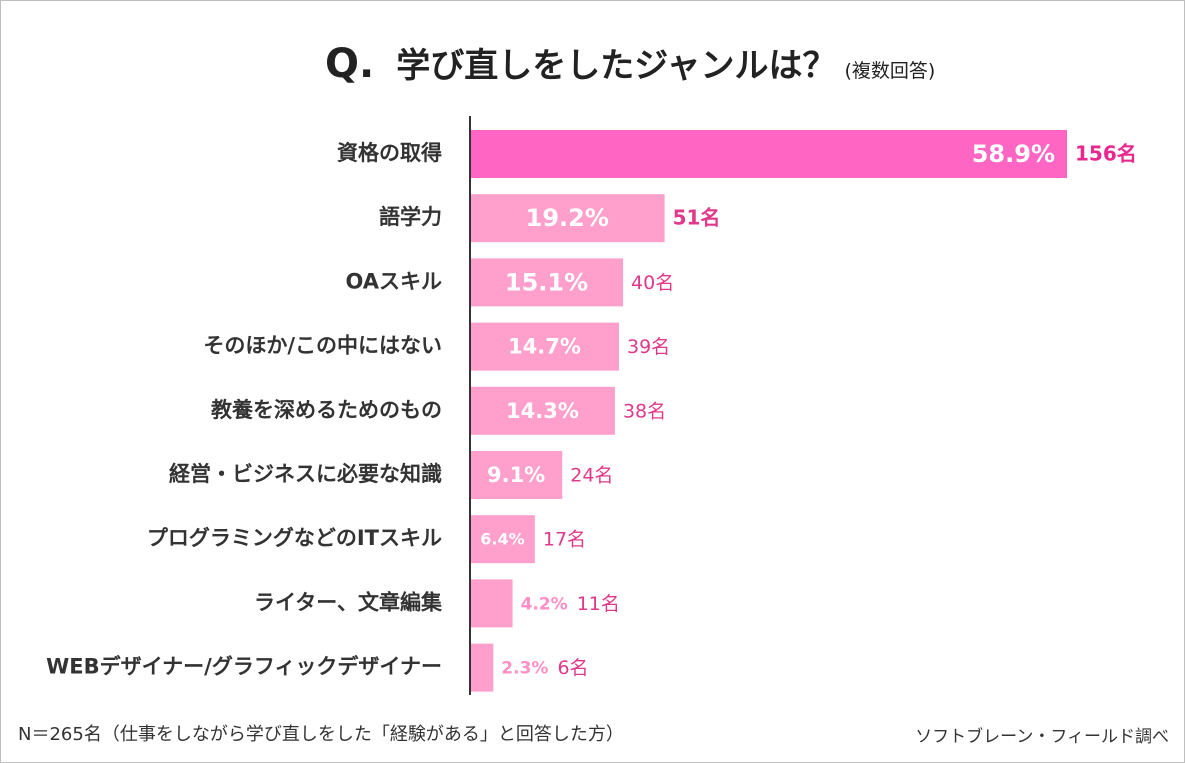  Describe the element at coordinates (305, 474) in the screenshot. I see `category-label: 経営・ビジネスに必要な知識` at that location.